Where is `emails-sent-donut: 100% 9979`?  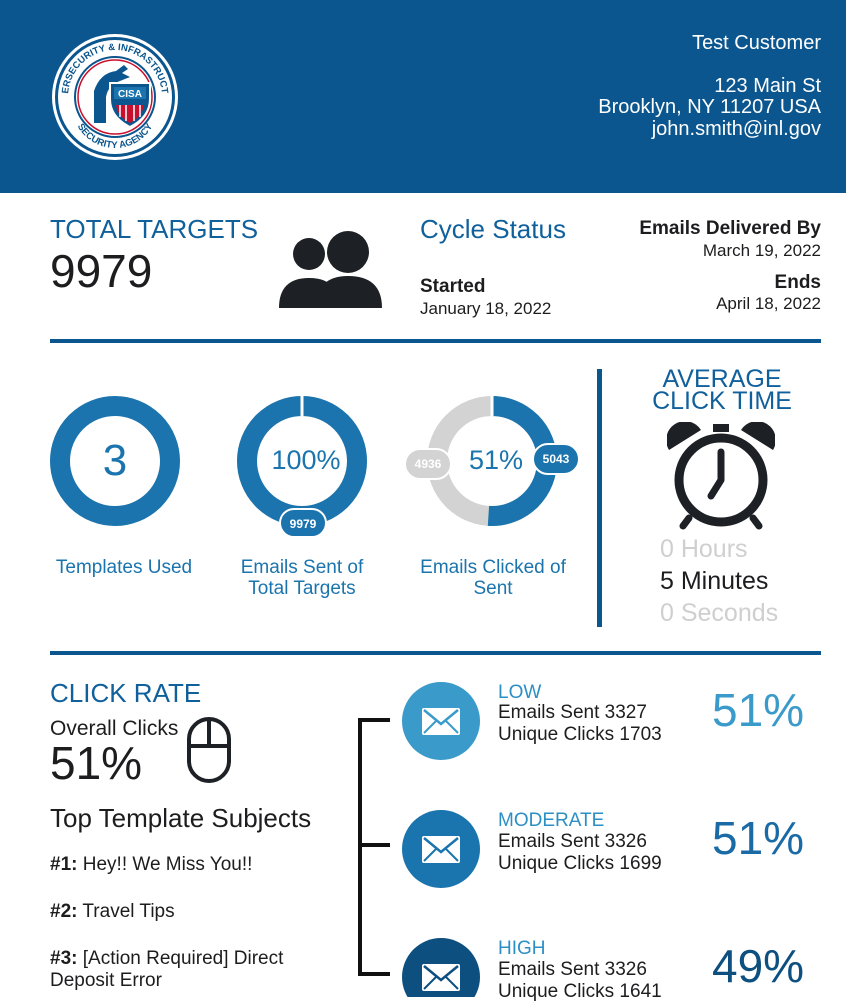
emails-sent-donut: 100% 9979 is located at coordinates (302, 467).